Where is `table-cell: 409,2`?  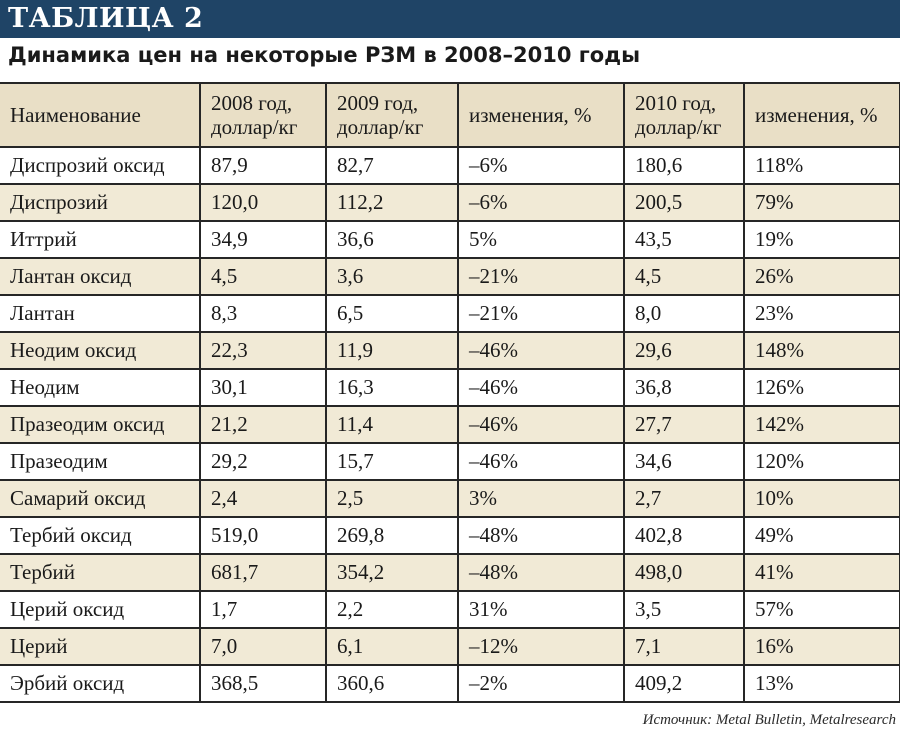 table-cell: 409,2 is located at coordinates (684, 683).